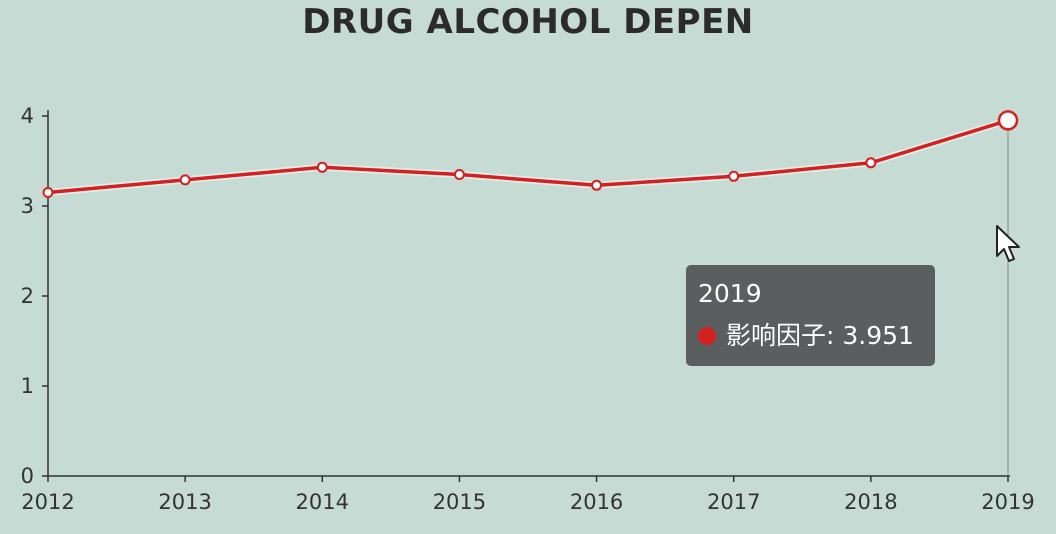 This screenshot has height=534, width=1056. I want to click on y-tick-label: 1, so click(27, 386).